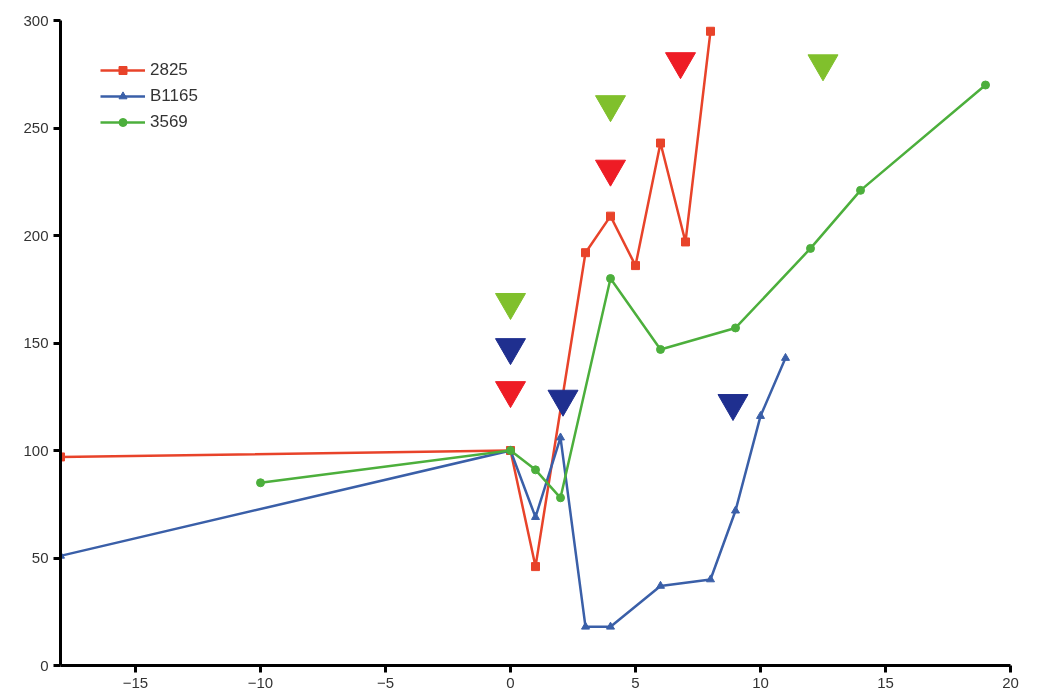  I want to click on legend-label: B1165, so click(174, 96).